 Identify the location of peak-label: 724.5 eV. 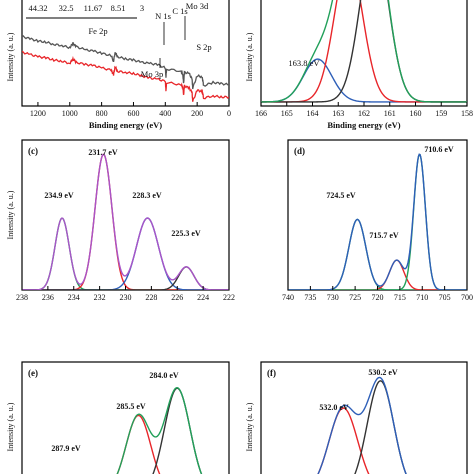
(341, 195).